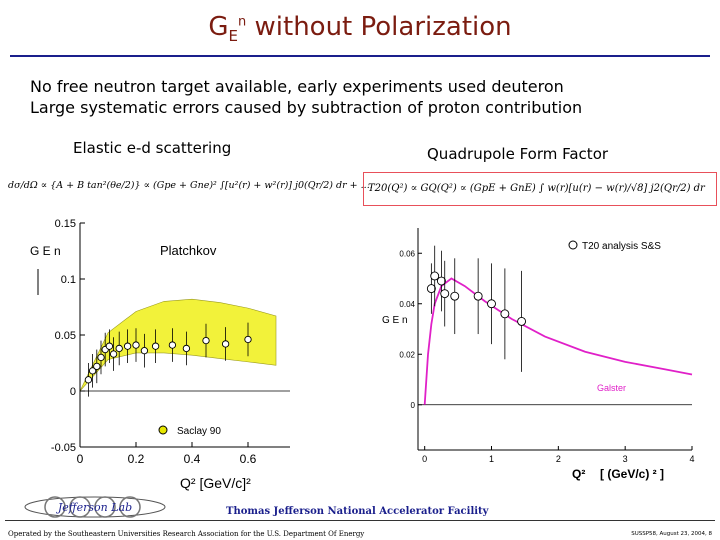 Image resolution: width=720 pixels, height=540 pixels. What do you see at coordinates (360, 56) in the screenshot?
I see `title-rule` at bounding box center [360, 56].